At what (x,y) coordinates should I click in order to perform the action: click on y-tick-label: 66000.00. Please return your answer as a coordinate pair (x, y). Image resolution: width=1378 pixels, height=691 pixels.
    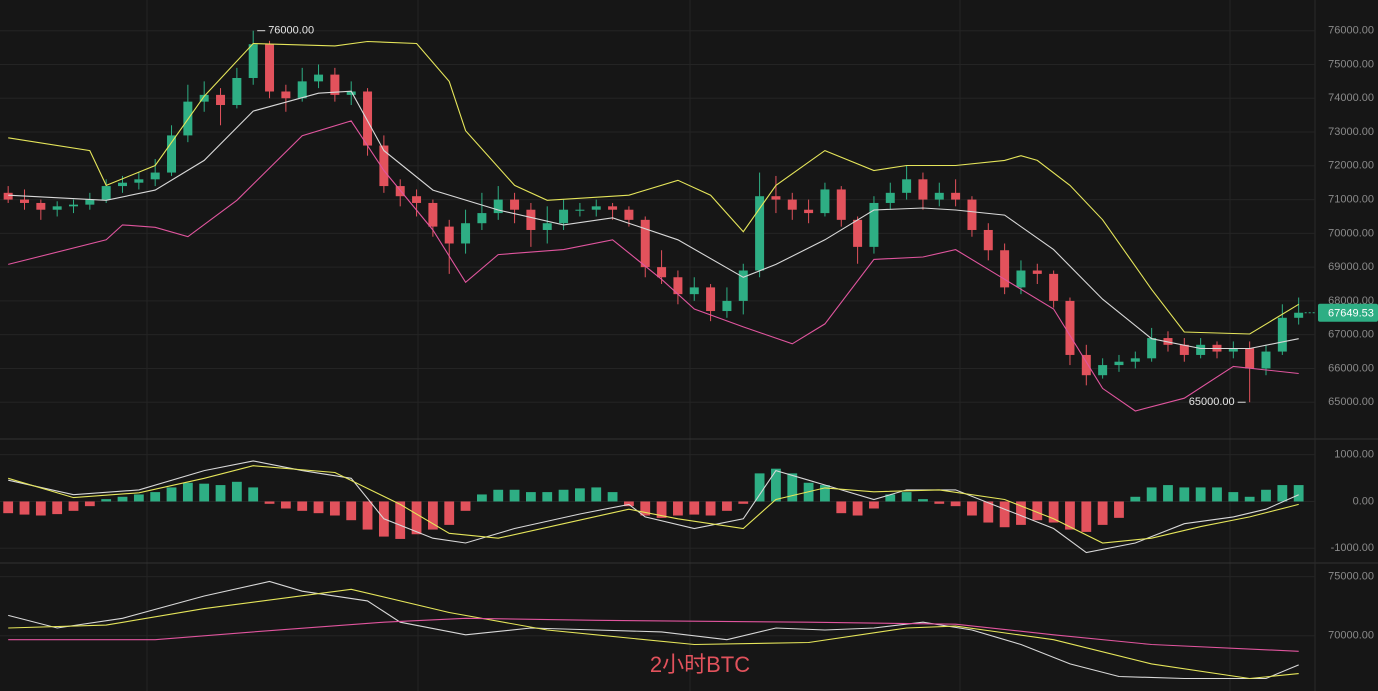
    Looking at the image, I should click on (1351, 368).